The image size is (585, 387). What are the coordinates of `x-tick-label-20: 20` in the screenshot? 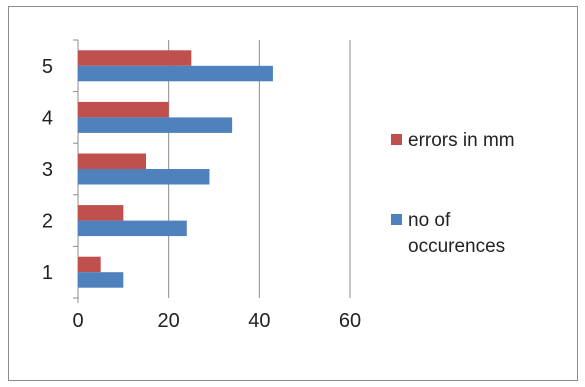 It's located at (169, 321).